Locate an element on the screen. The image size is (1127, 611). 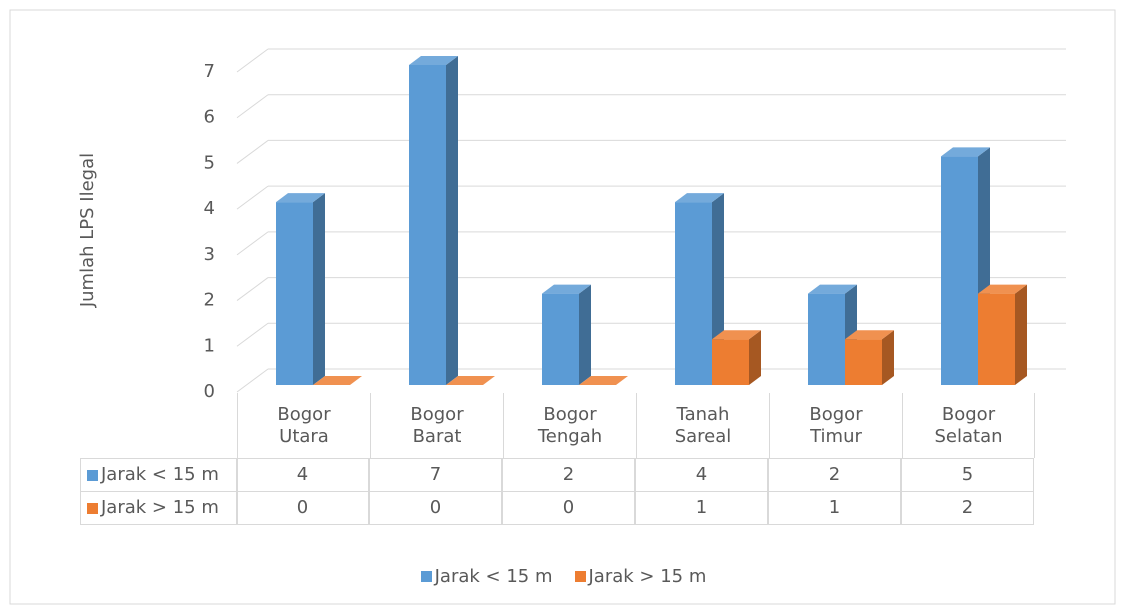
table-header: Bogor Selatan is located at coordinates (968, 425).